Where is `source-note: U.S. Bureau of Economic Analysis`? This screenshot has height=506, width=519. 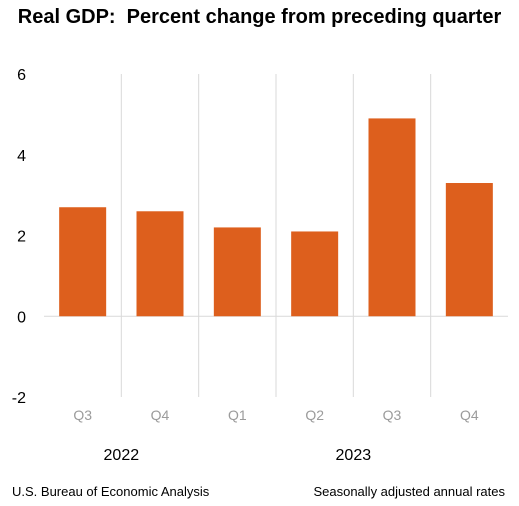 source-note: U.S. Bureau of Economic Analysis is located at coordinates (111, 491).